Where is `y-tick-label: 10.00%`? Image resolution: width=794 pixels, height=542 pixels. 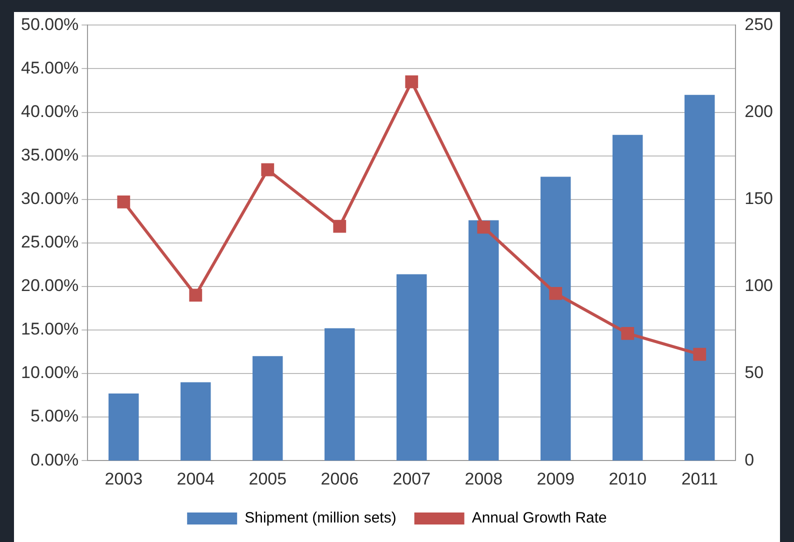
y-tick-label: 10.00% is located at coordinates (49, 372).